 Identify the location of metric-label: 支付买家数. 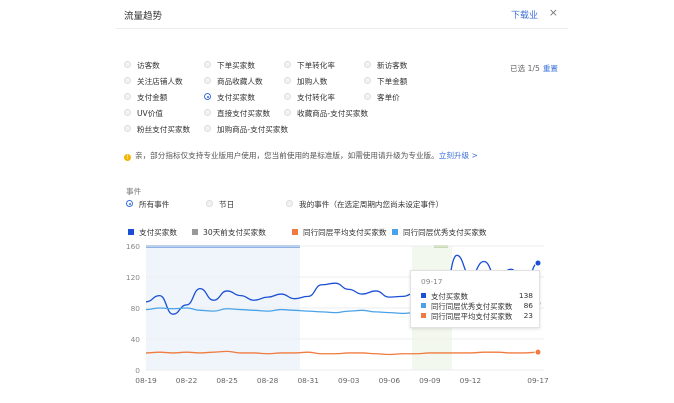
(236, 97).